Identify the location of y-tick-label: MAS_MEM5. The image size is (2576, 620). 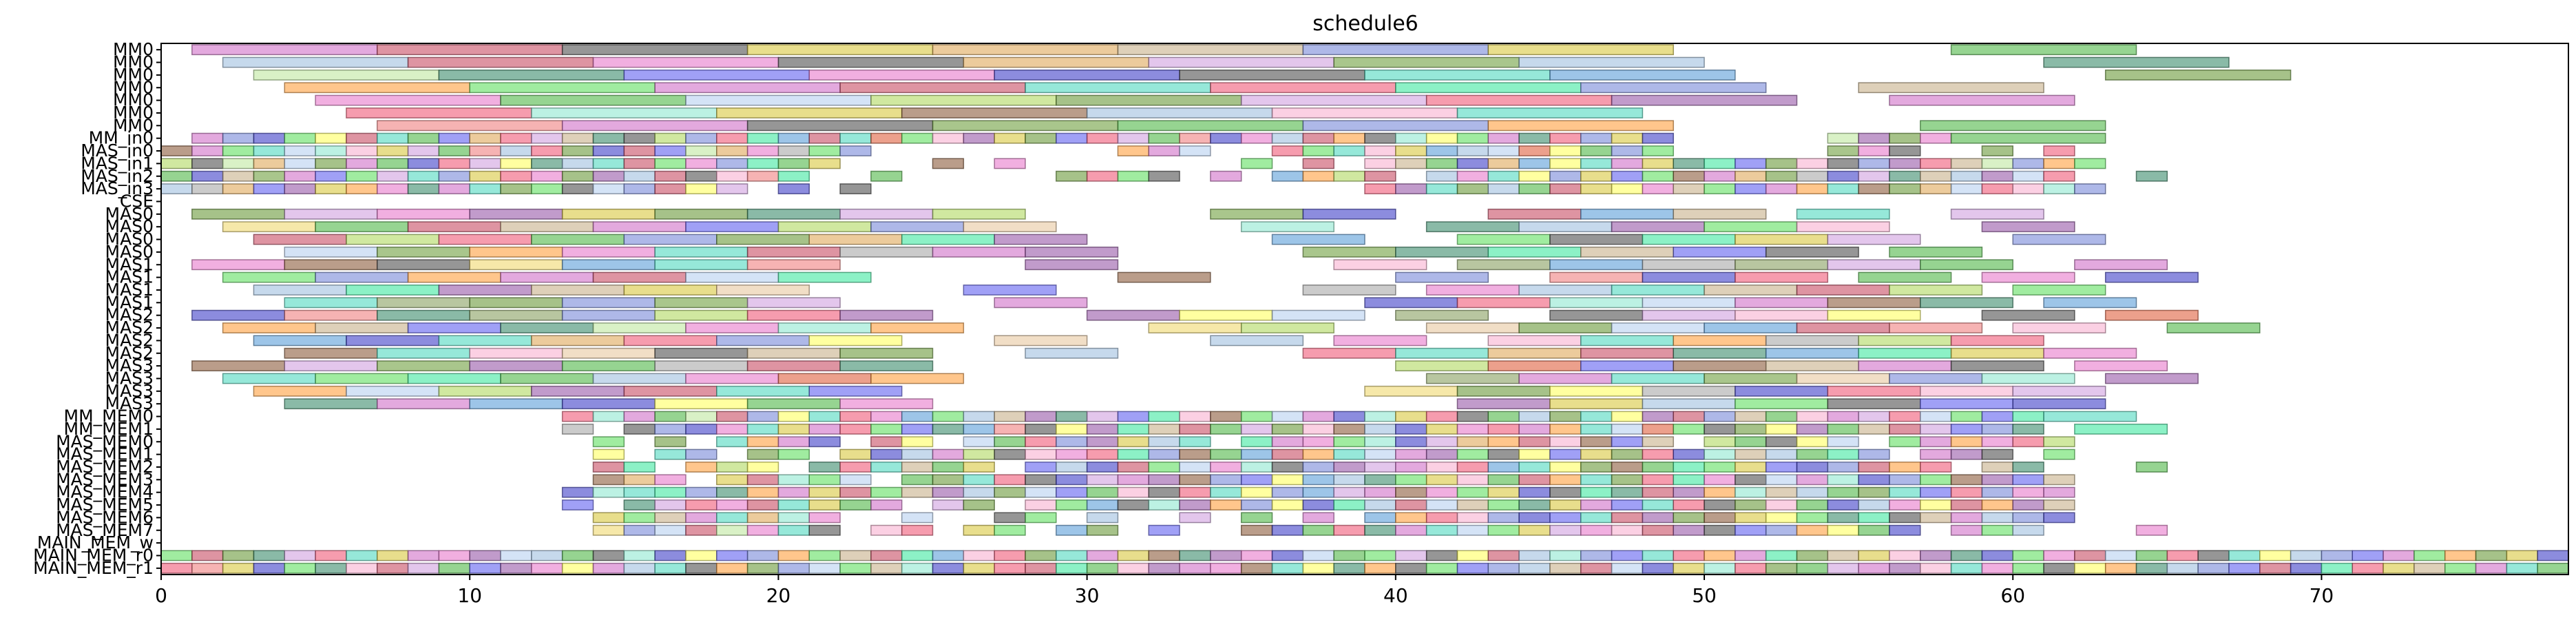
(105, 505).